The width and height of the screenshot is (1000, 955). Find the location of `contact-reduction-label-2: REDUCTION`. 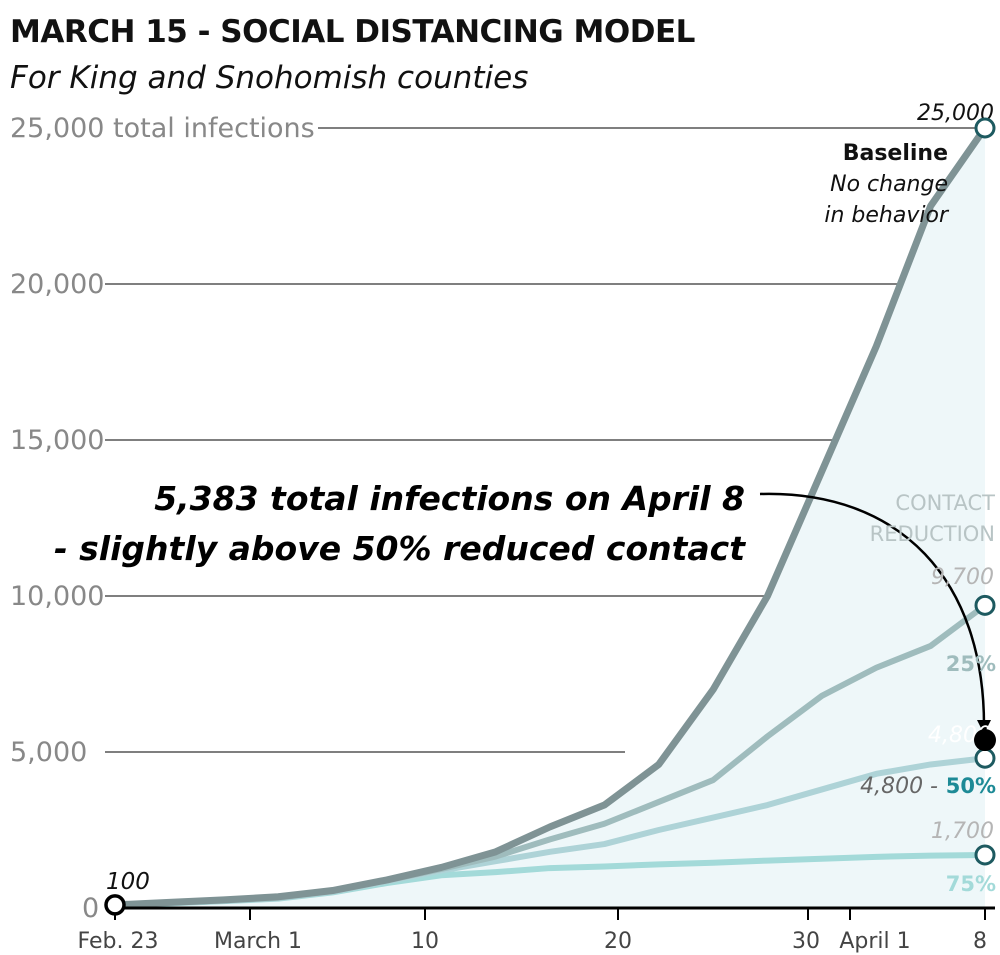

contact-reduction-label-2: REDUCTION is located at coordinates (932, 534).